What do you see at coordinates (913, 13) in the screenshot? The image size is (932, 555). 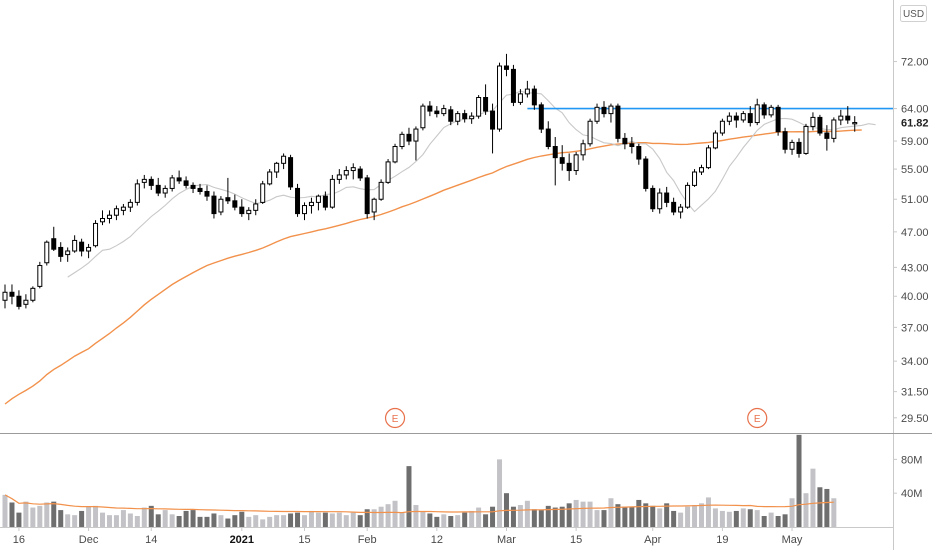 I see `currency-button: USD` at bounding box center [913, 13].